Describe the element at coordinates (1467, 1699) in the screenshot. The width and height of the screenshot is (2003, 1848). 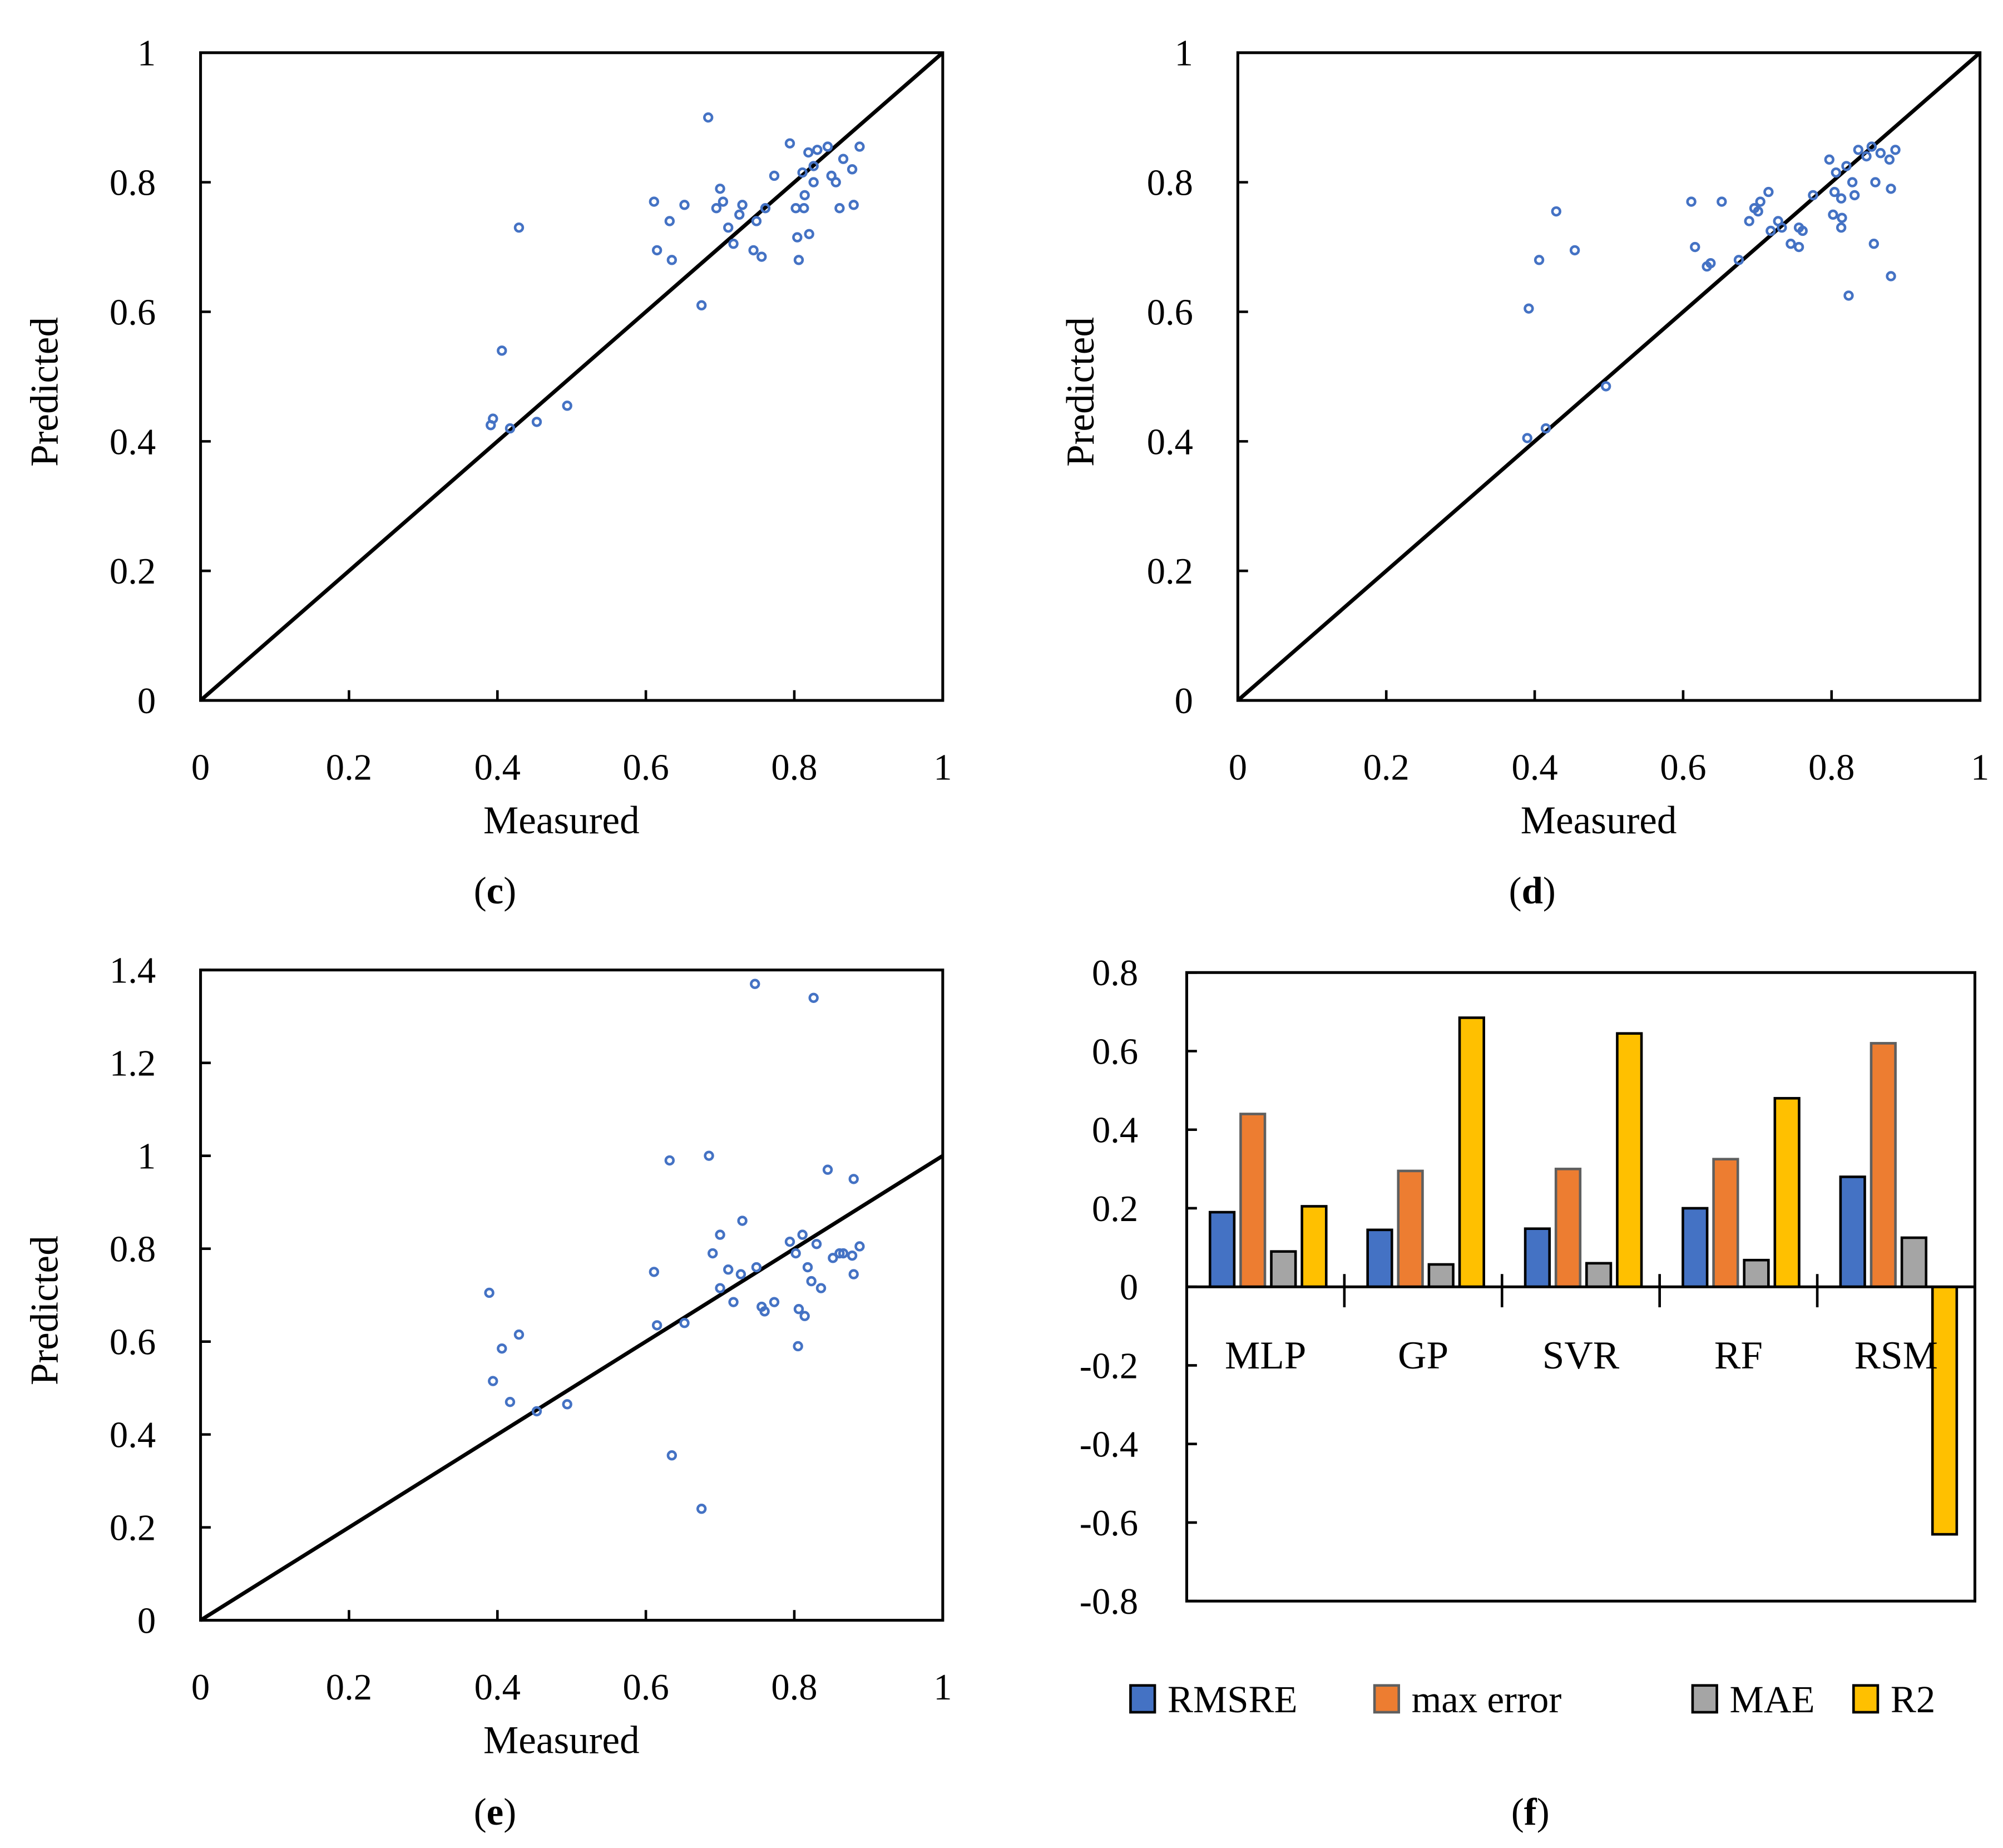
I see `legend-item: max error` at that location.